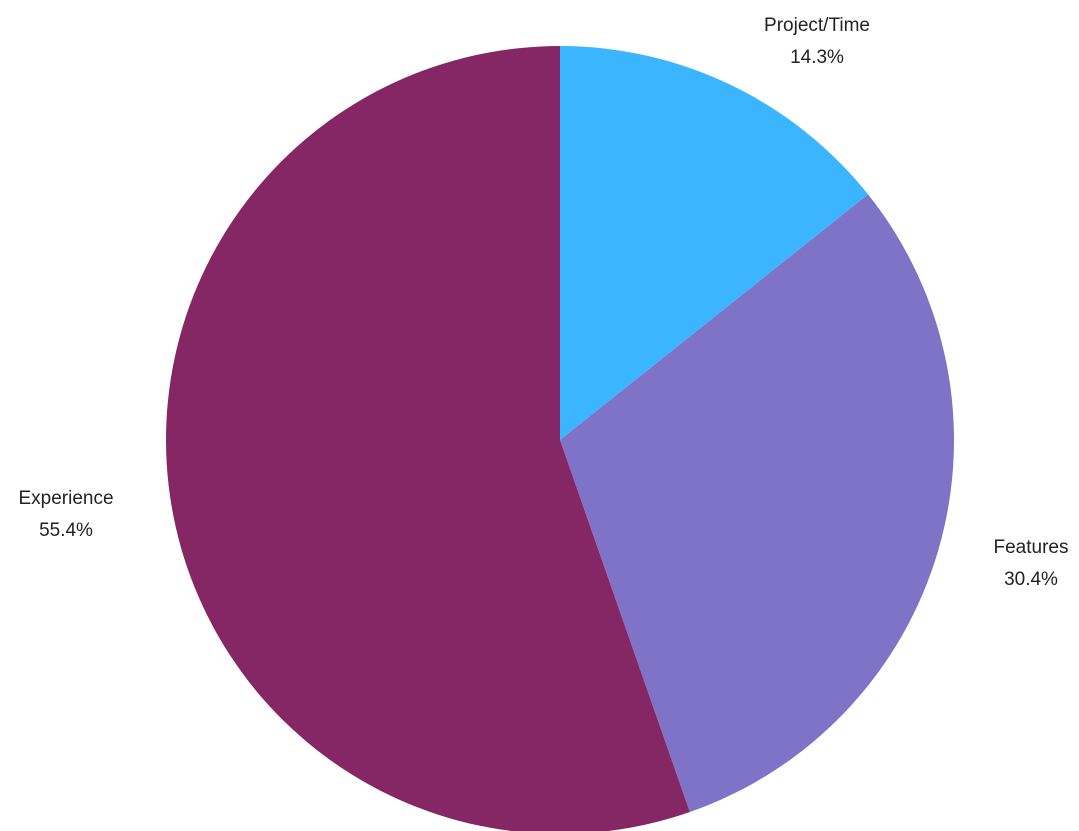 This screenshot has width=1079, height=831. I want to click on slice-percent-features: 30.4%, so click(1031, 579).